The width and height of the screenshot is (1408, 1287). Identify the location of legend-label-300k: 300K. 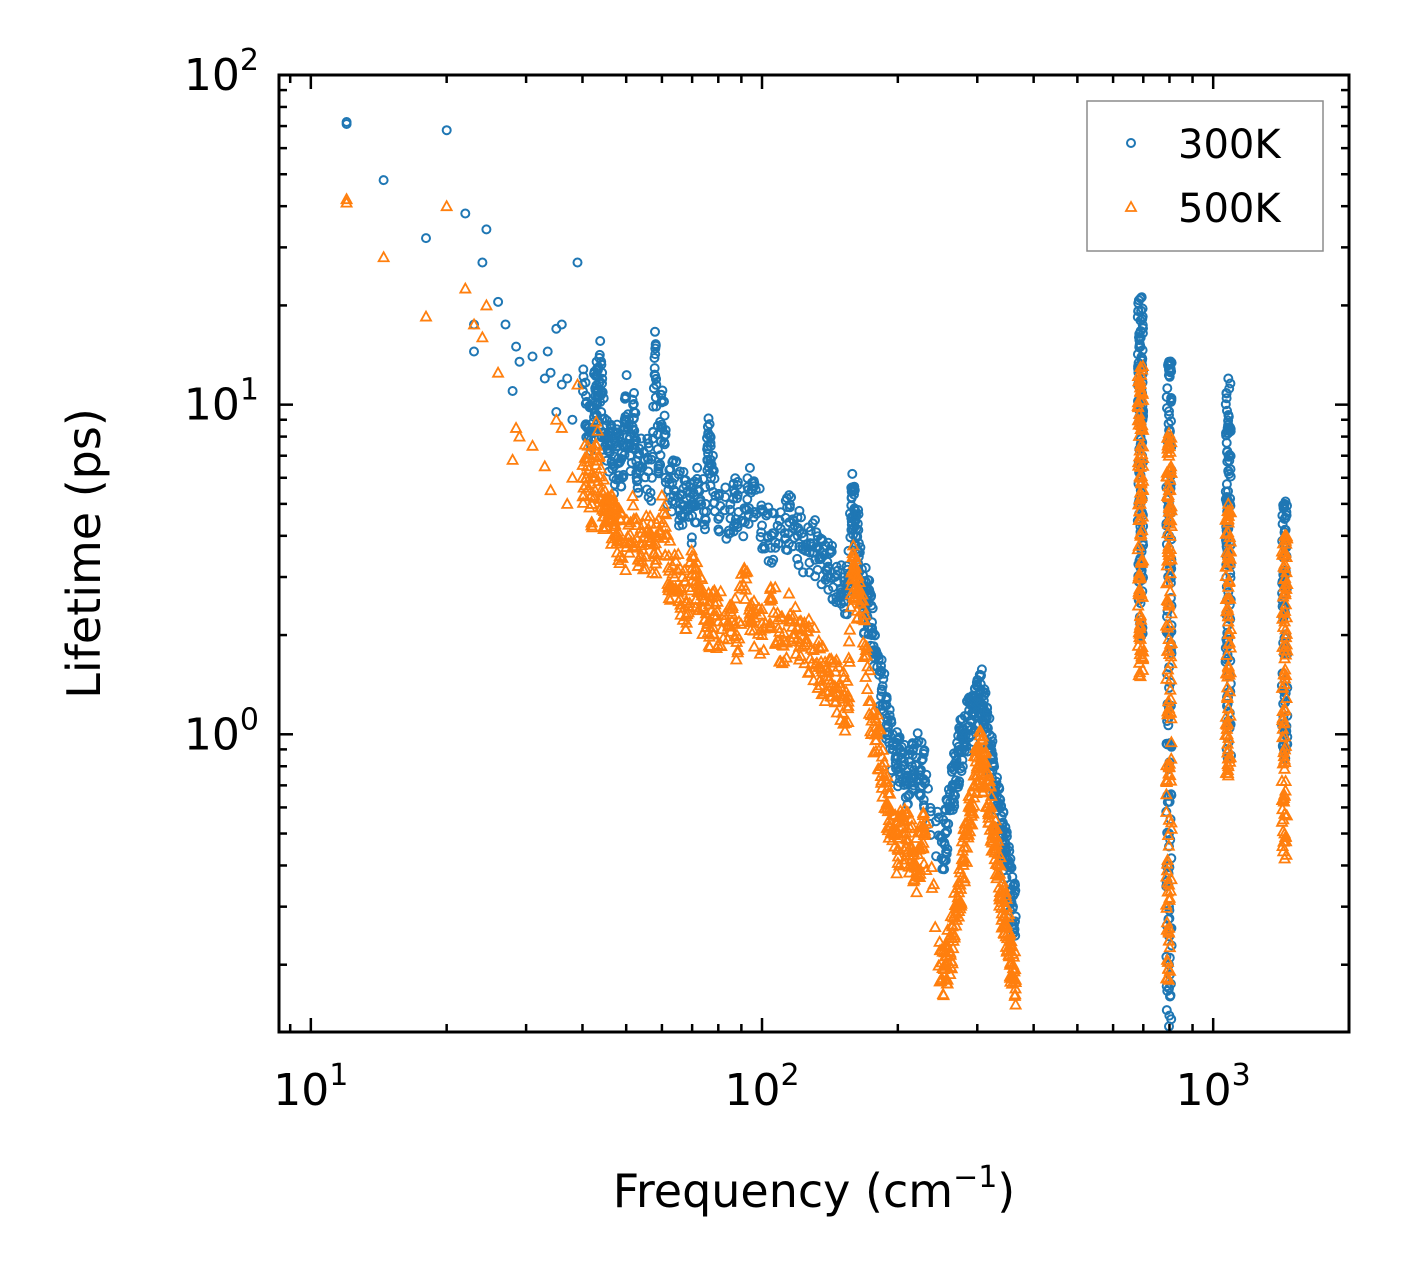
(1230, 145).